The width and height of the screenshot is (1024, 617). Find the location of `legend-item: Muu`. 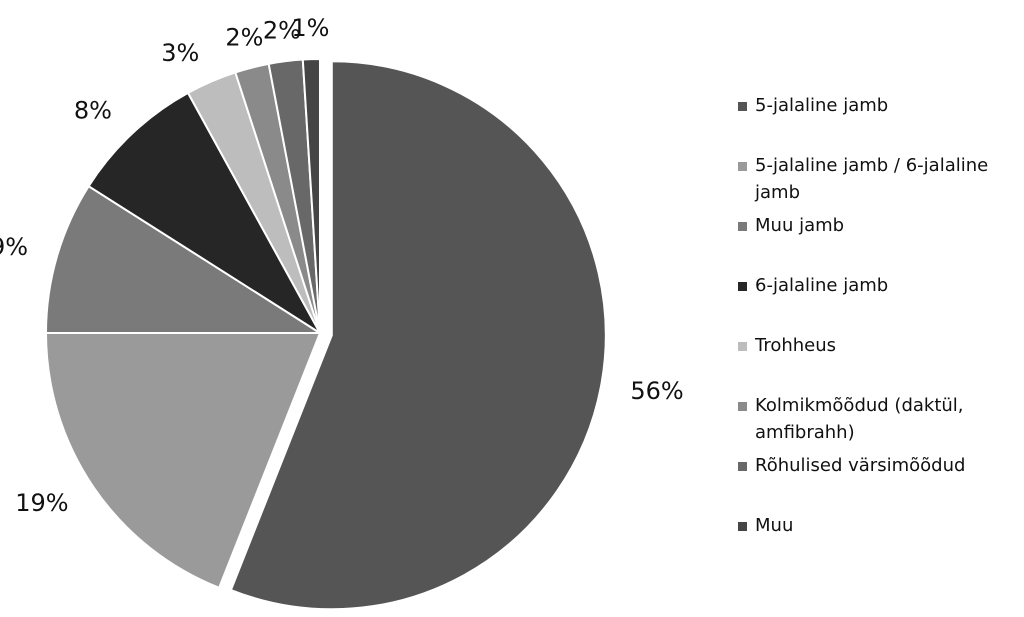

legend-item: Muu is located at coordinates (874, 545).